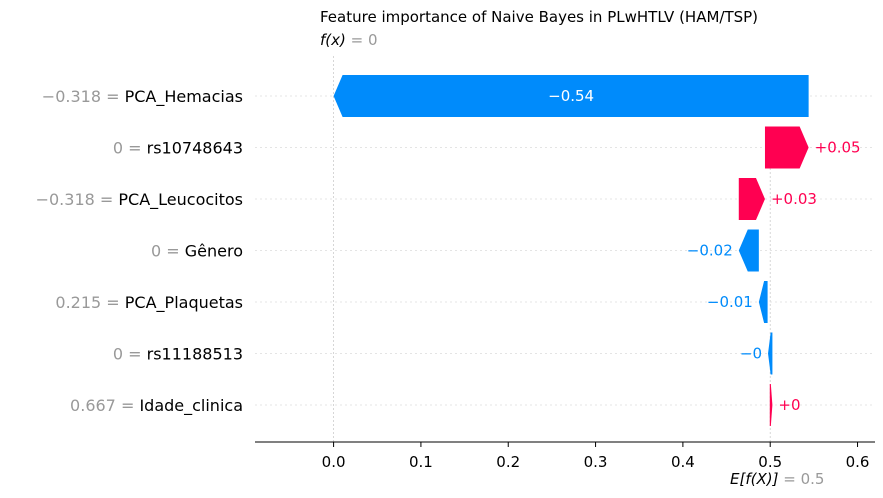  I want to click on fx-annotation: f(x) = 0, so click(349, 40).